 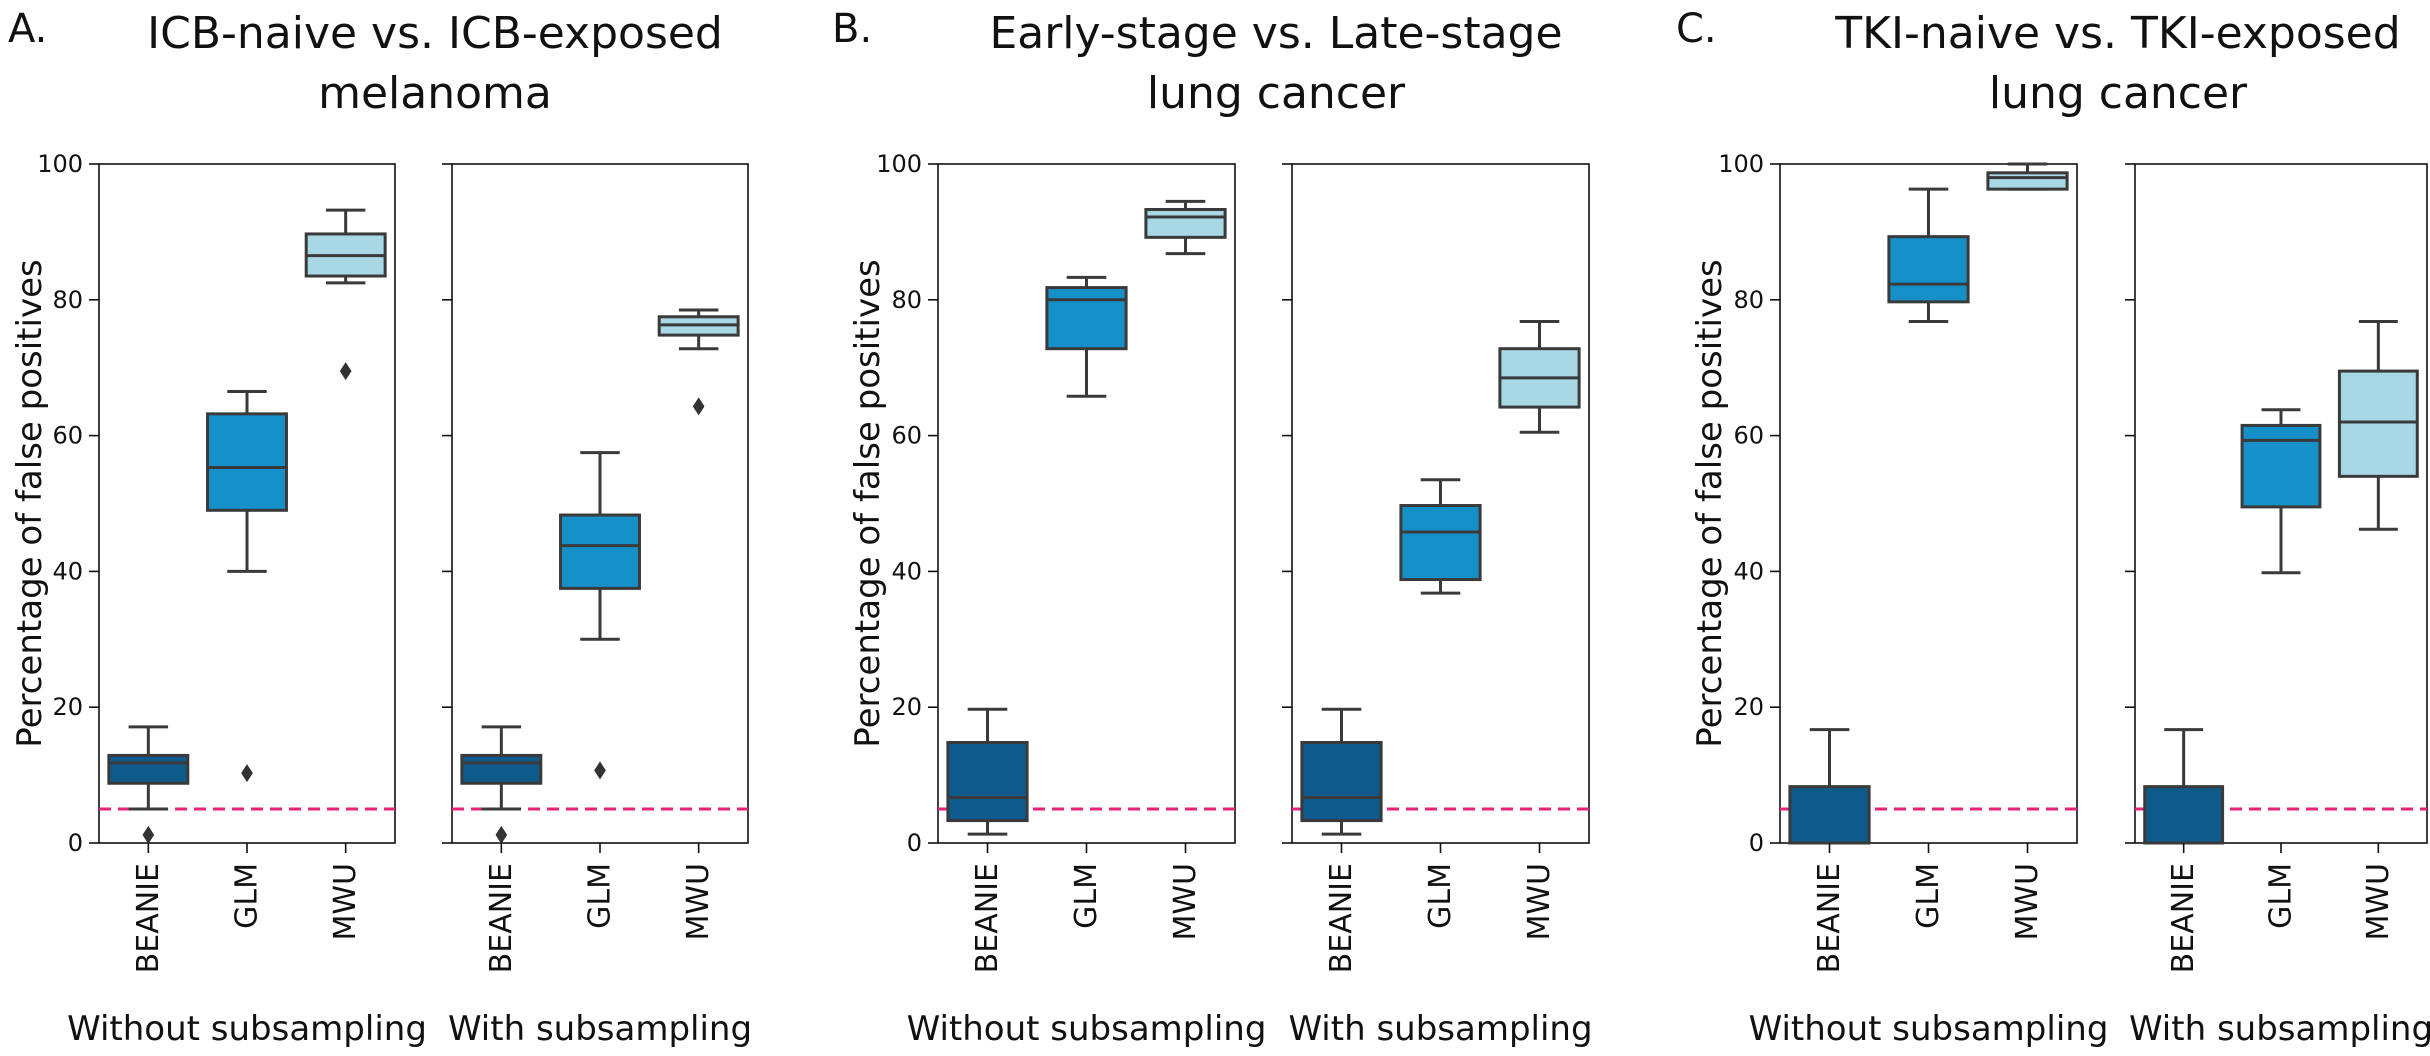 I want to click on panel-title-line: Early-stage vs. Late-stage, so click(x=1275, y=33).